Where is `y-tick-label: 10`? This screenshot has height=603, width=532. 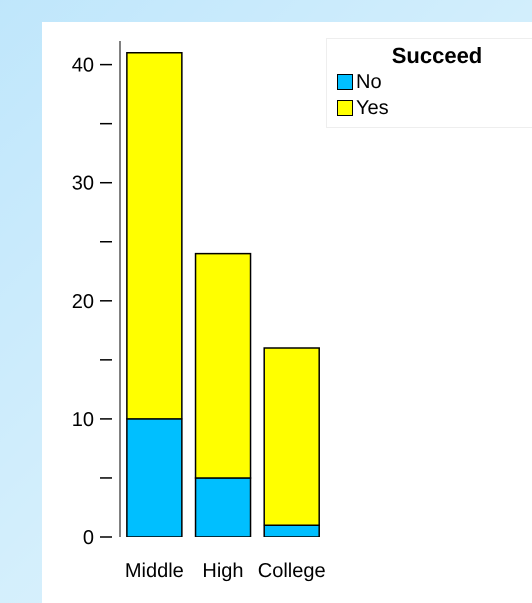
y-tick-label: 10 is located at coordinates (83, 419).